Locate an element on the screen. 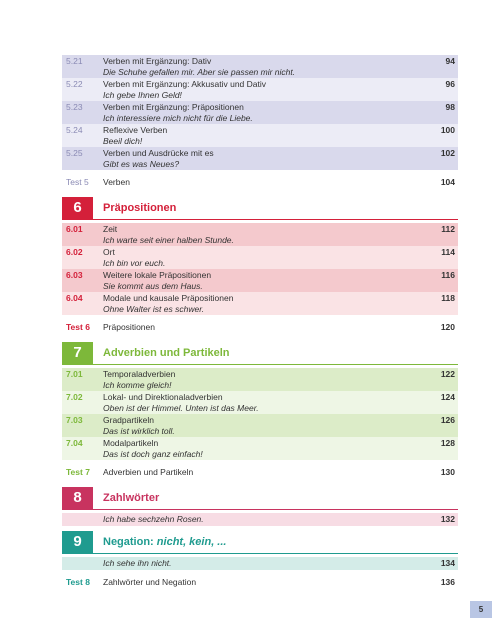 The height and width of the screenshot is (640, 500). test-label: Test 5 is located at coordinates (77, 182).